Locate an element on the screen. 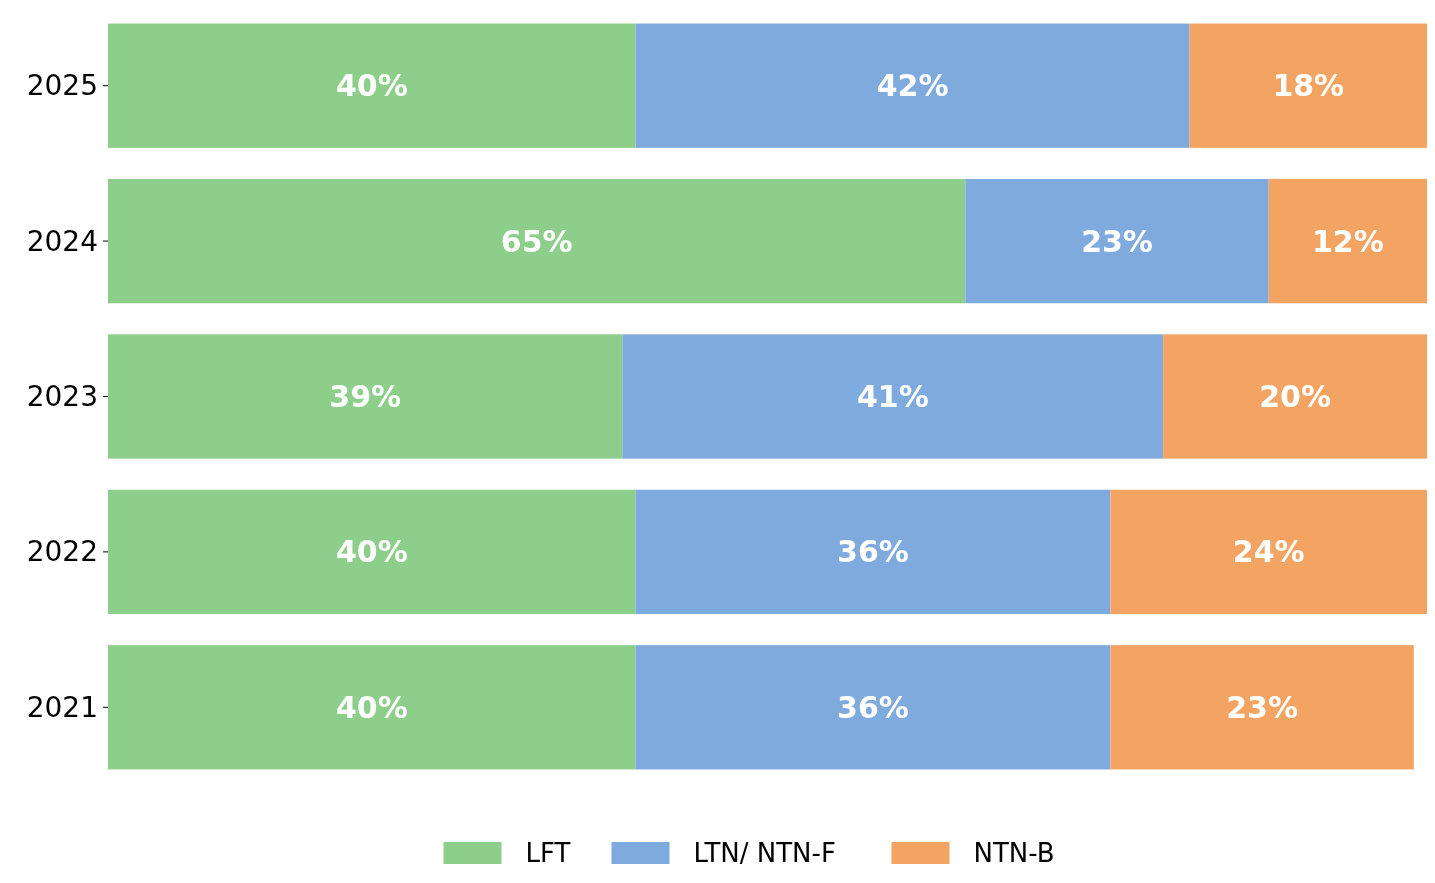  y-tick-label: 2024 is located at coordinates (62, 241).